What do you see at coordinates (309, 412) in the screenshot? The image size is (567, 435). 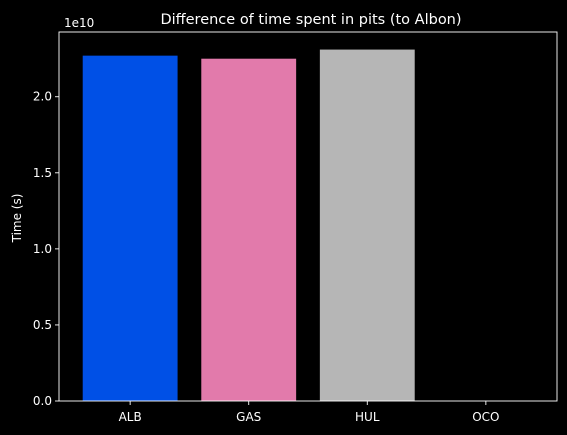 I see `x-ticks-group: ALB GAS HUL OCO` at bounding box center [309, 412].